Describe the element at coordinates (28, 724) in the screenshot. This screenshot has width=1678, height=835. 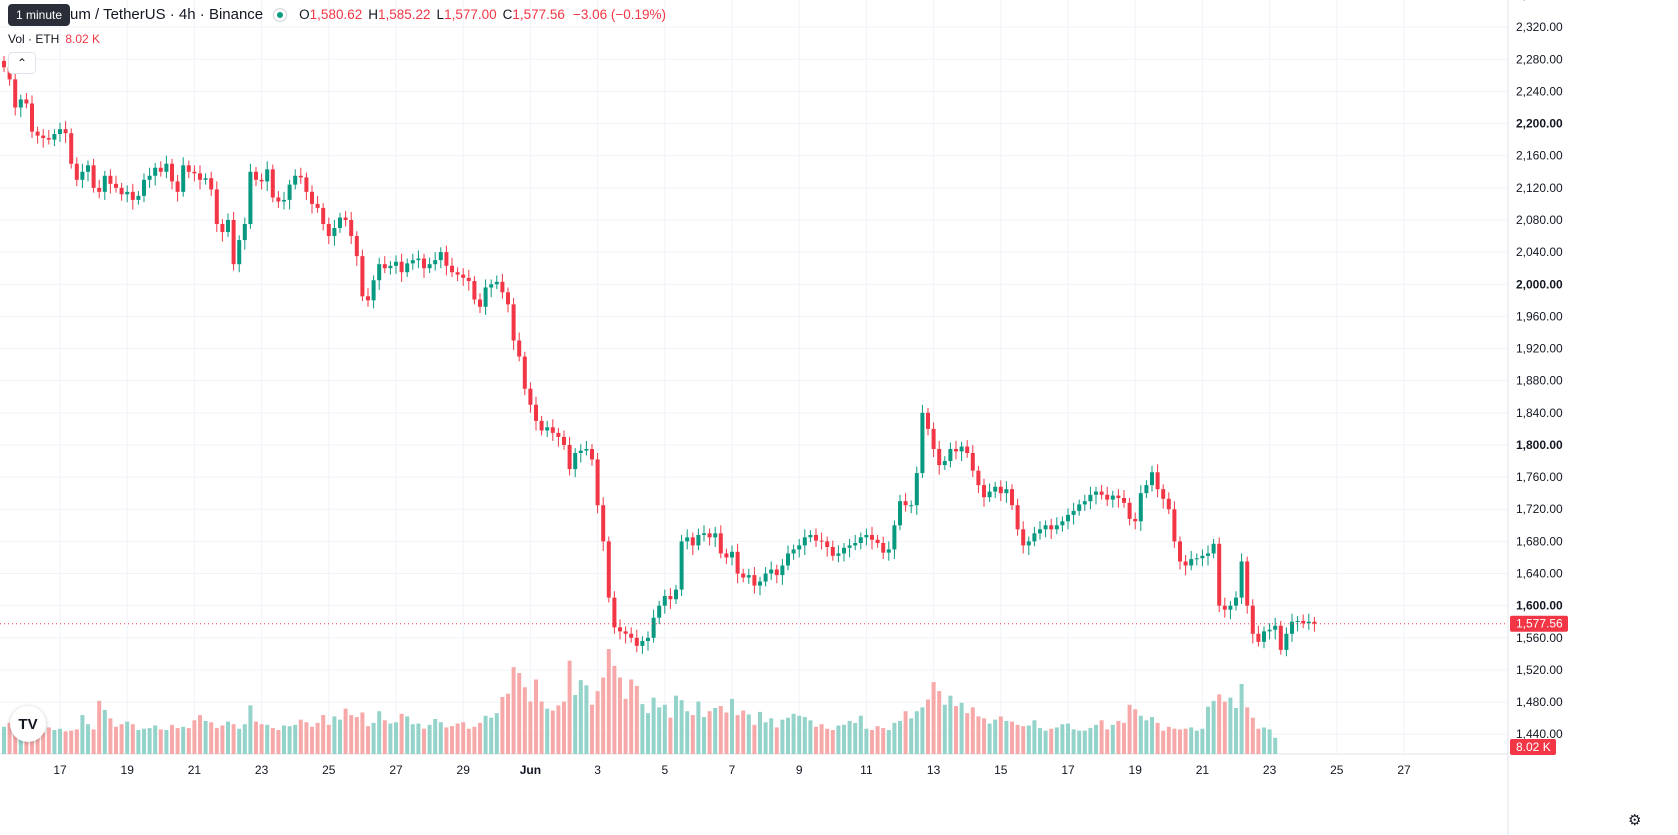
I see `tradingview-logo-icon: TV` at that location.